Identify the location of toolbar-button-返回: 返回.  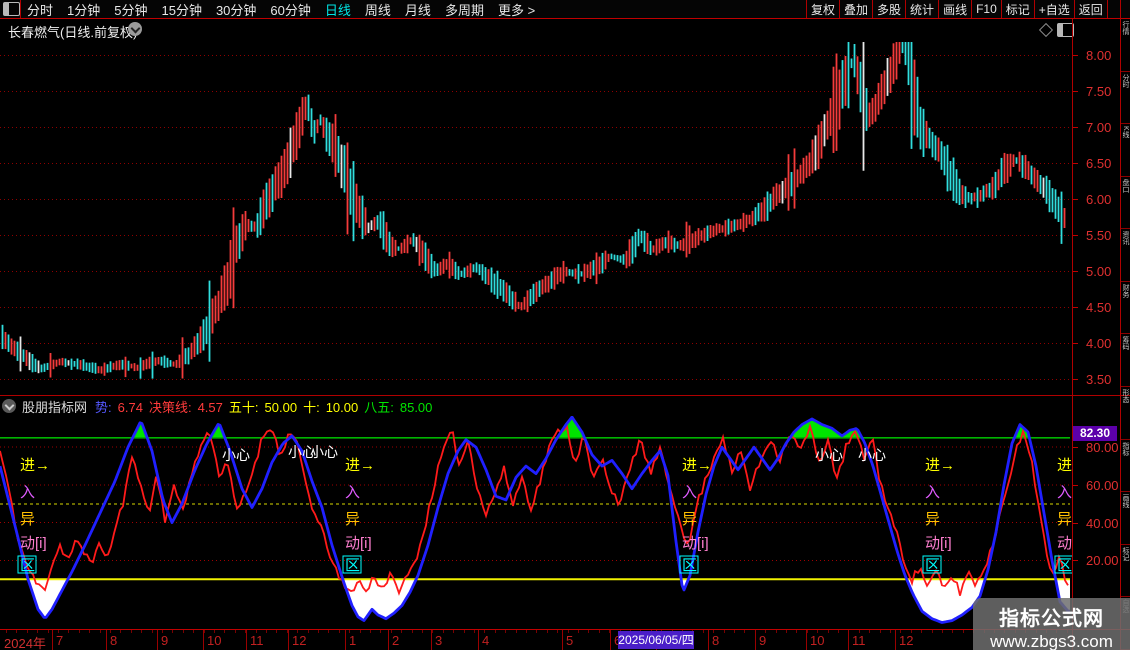
(1090, 9).